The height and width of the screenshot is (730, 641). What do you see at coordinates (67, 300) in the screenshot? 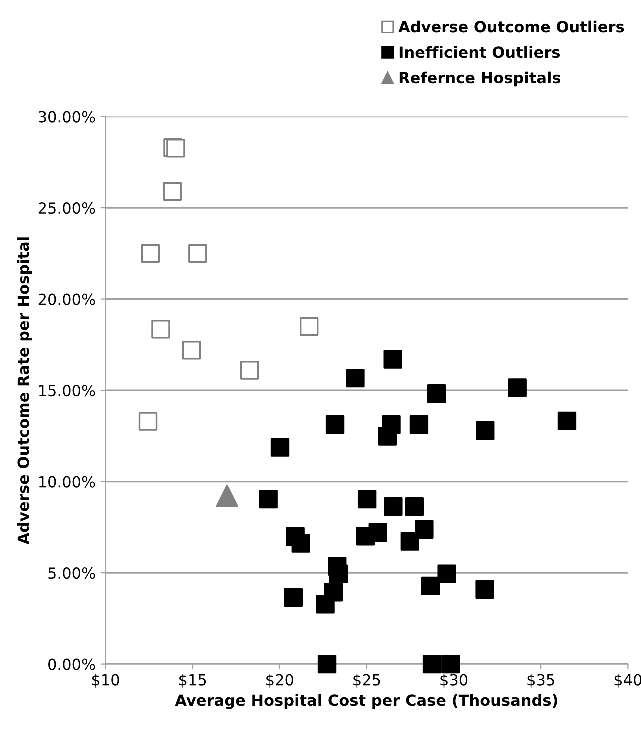
I see `y-tick-label: 20.00%` at bounding box center [67, 300].